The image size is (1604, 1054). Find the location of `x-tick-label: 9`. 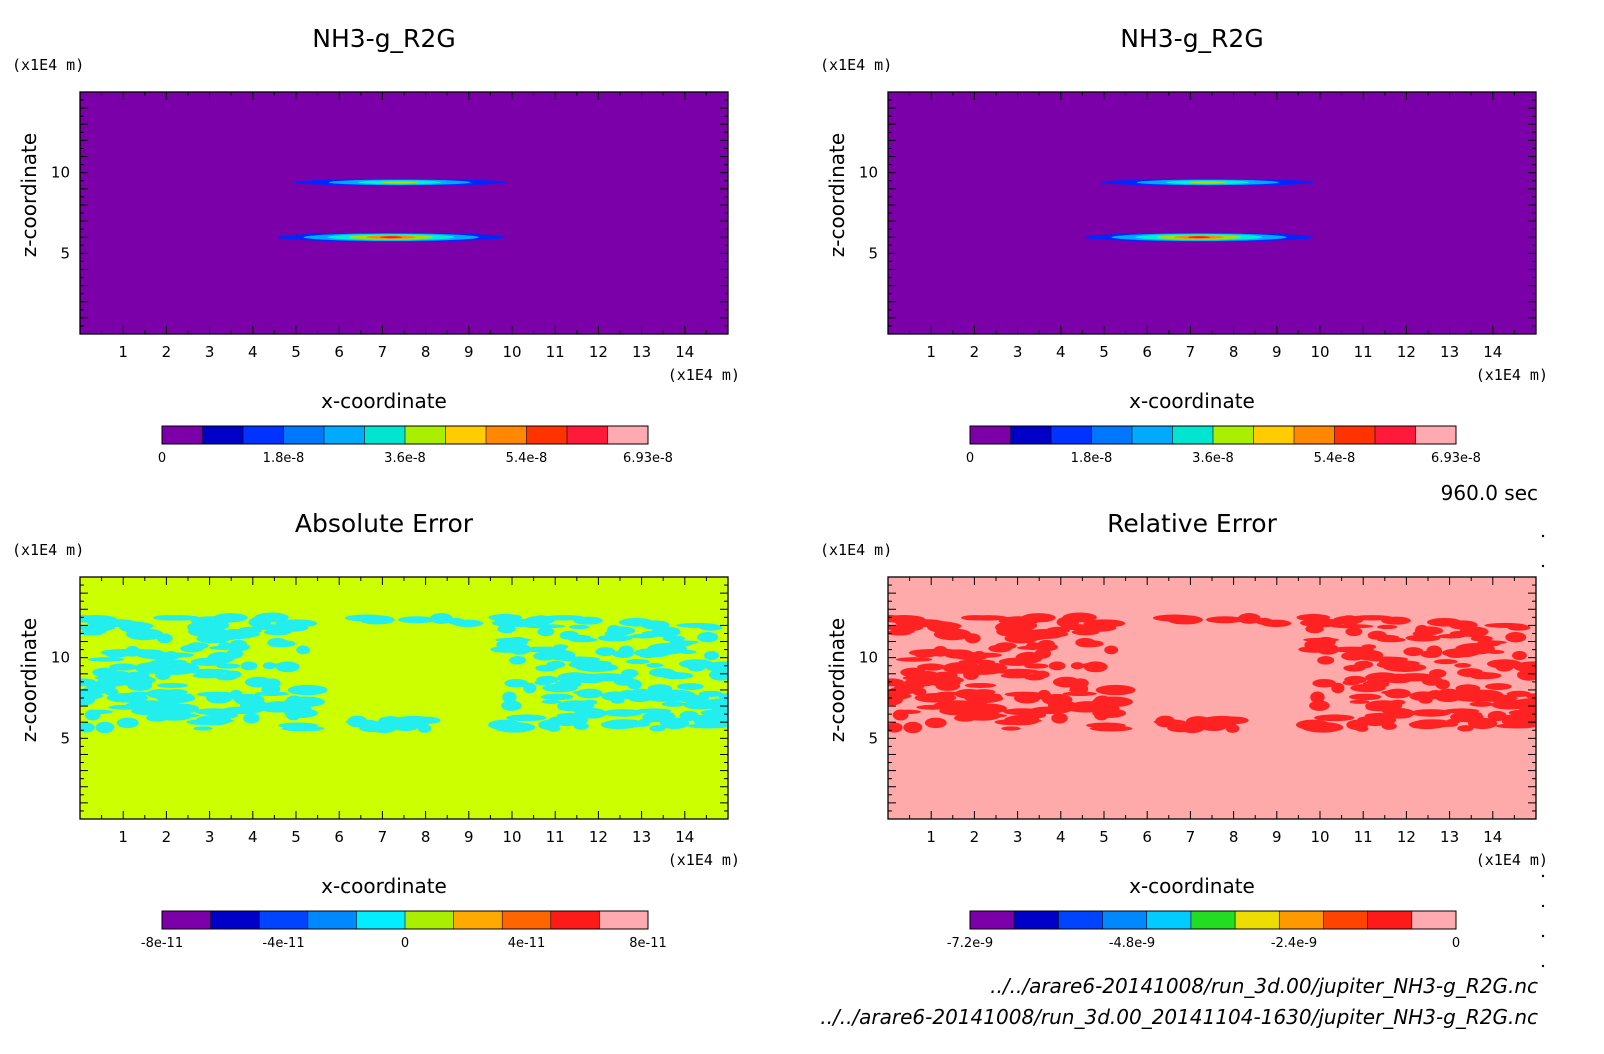

x-tick-label: 9 is located at coordinates (1277, 352).